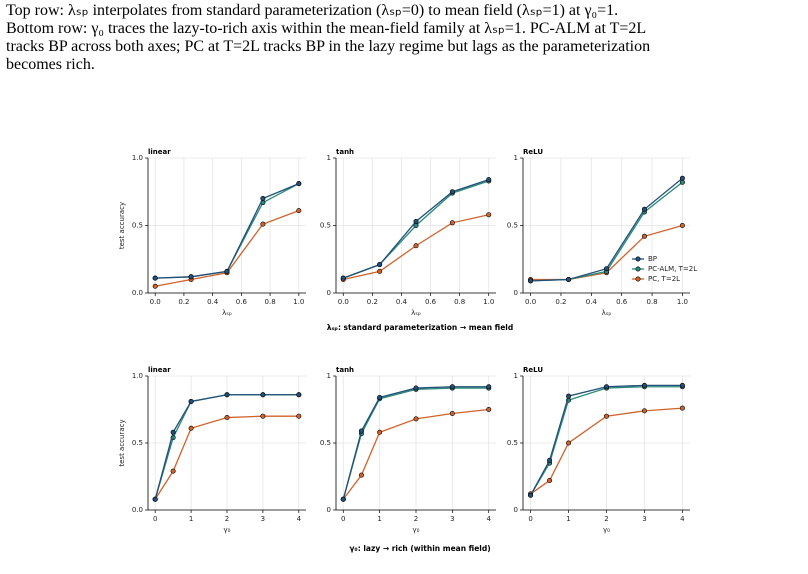 The height and width of the screenshot is (574, 808). What do you see at coordinates (50, 64) in the screenshot?
I see `caption-line: becomes rich.` at bounding box center [50, 64].